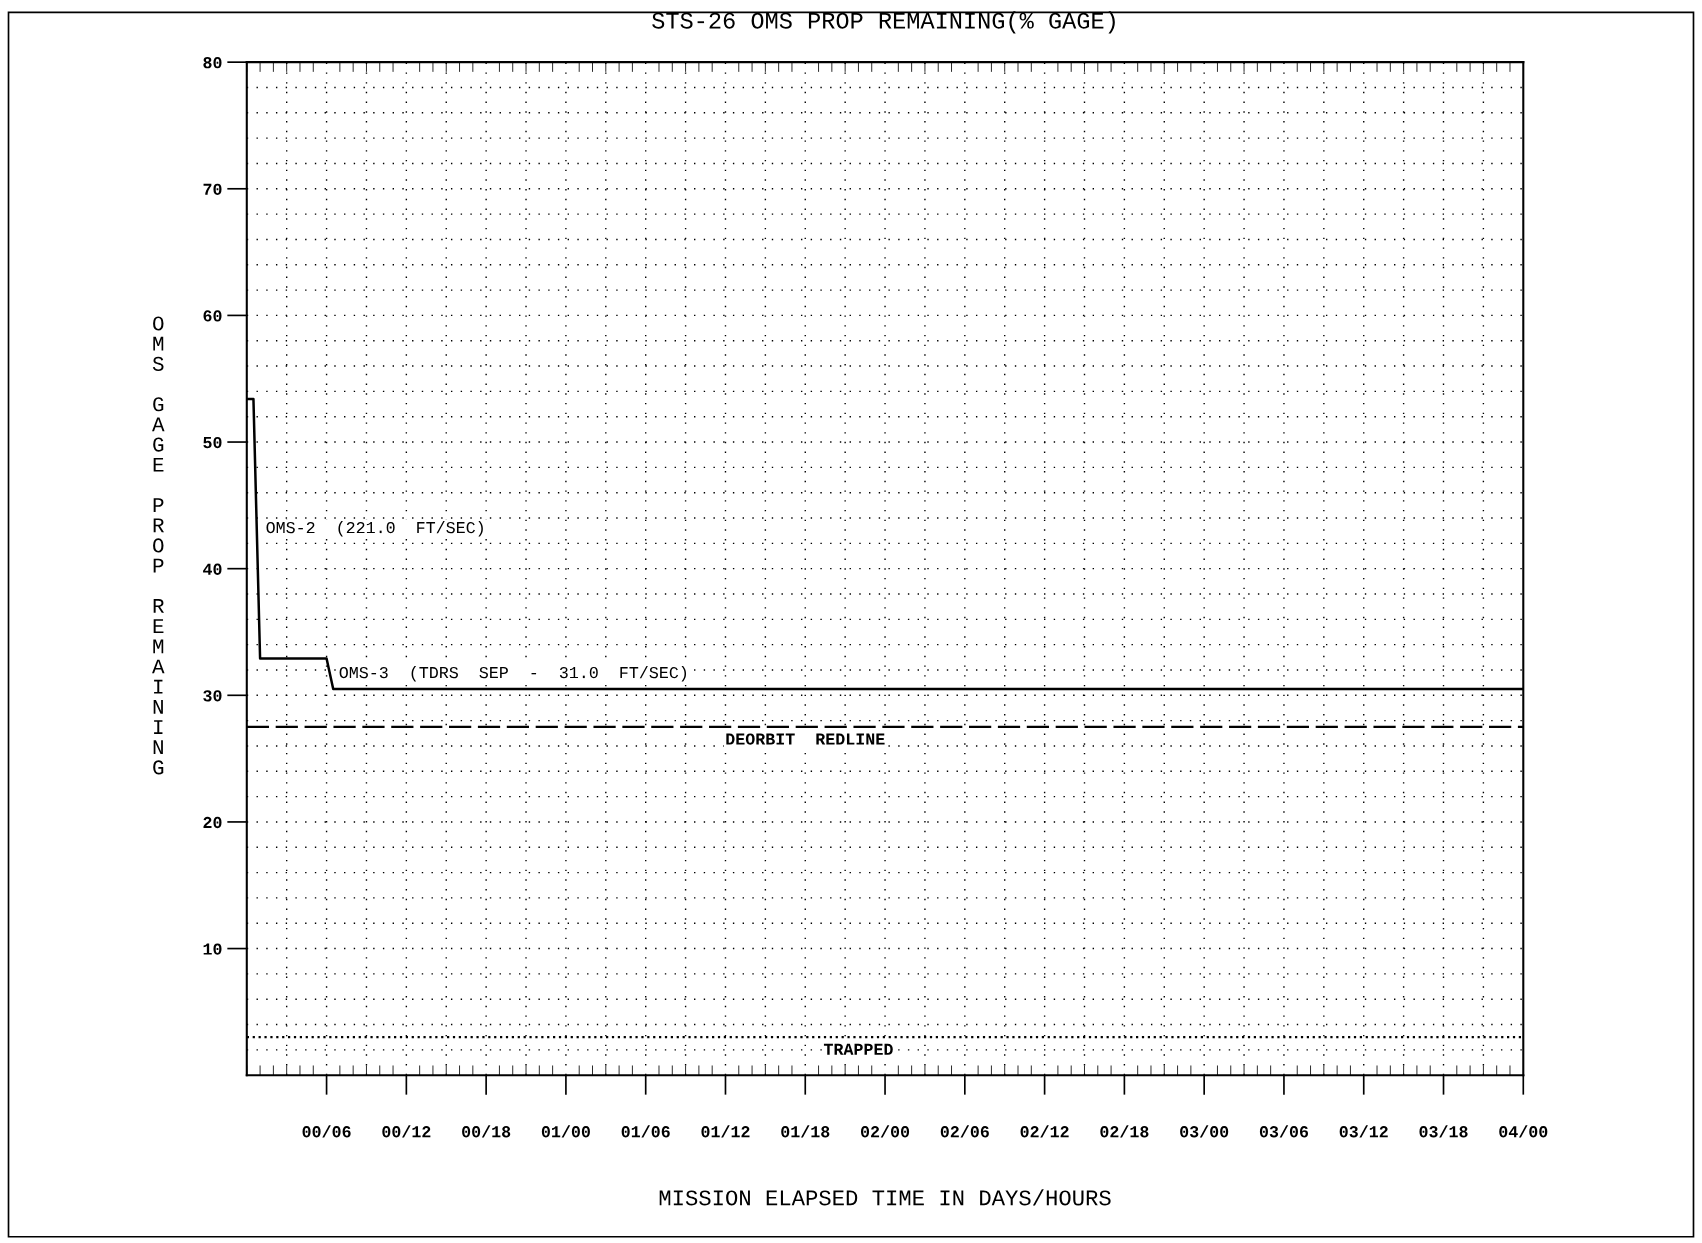 The image size is (1702, 1243). What do you see at coordinates (212, 442) in the screenshot?
I see `y-tick-label: 50` at bounding box center [212, 442].